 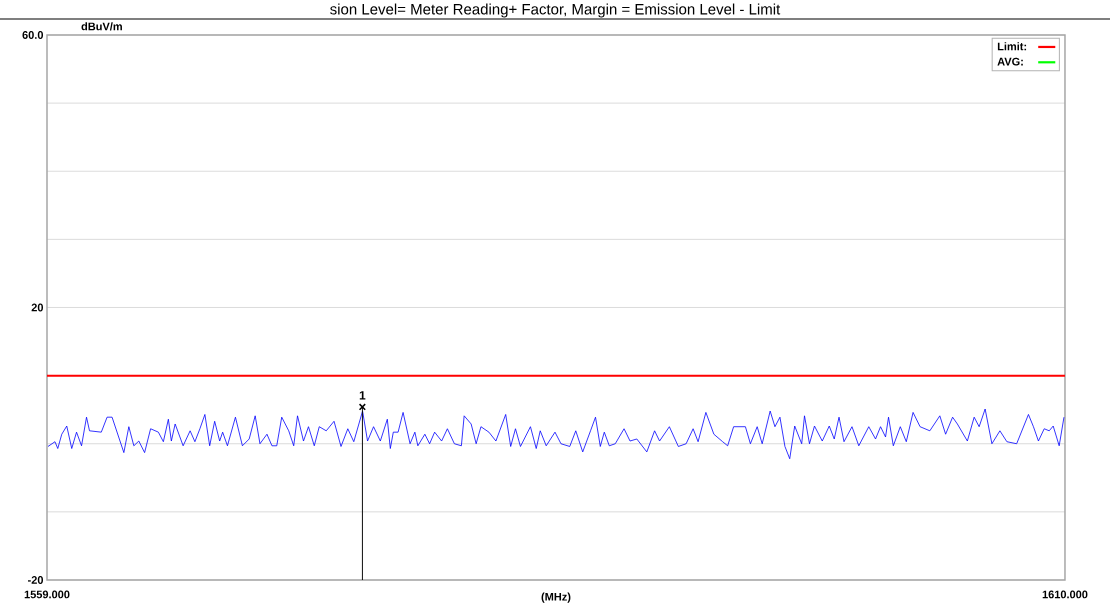 What do you see at coordinates (362, 395) in the screenshot?
I see `annotation: 1` at bounding box center [362, 395].